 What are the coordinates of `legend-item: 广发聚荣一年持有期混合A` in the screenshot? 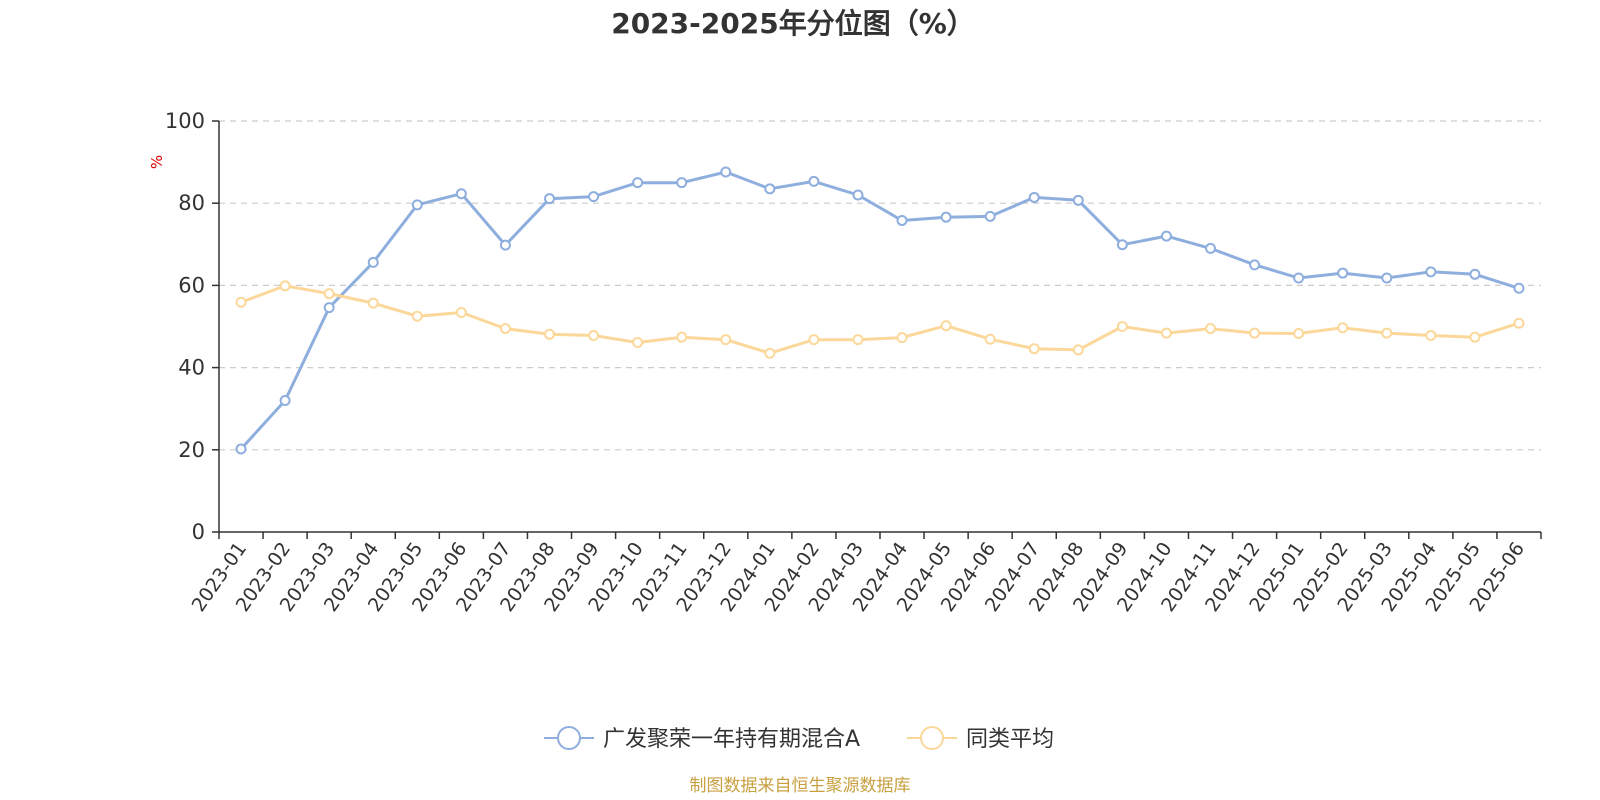 It's located at (702, 739).